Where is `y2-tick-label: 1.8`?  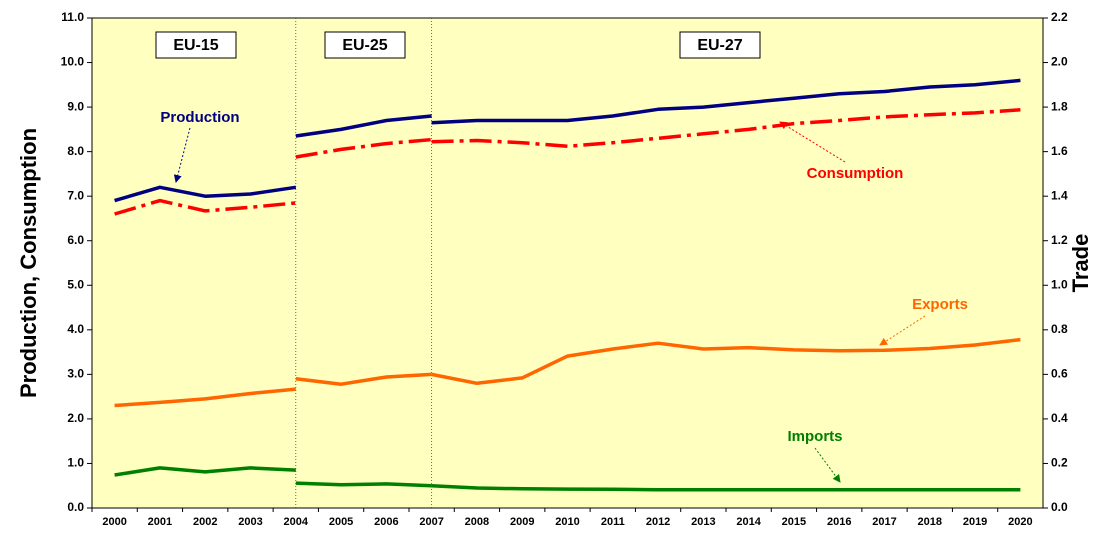 y2-tick-label: 1.8 is located at coordinates (1059, 106).